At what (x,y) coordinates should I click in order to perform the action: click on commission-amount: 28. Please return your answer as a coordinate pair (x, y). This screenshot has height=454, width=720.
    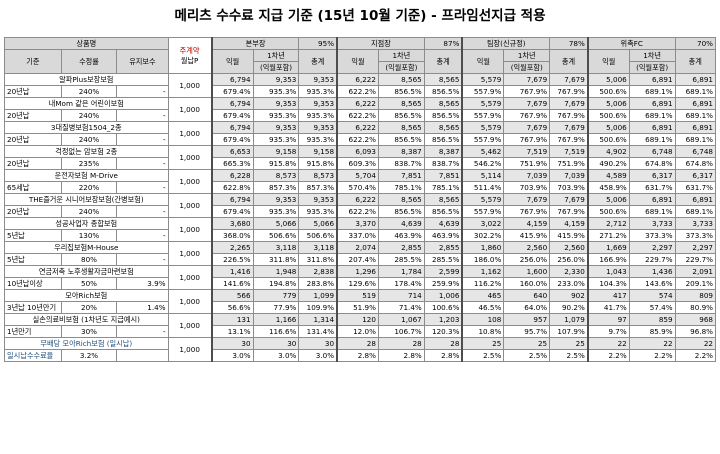
    Looking at the image, I should click on (401, 343).